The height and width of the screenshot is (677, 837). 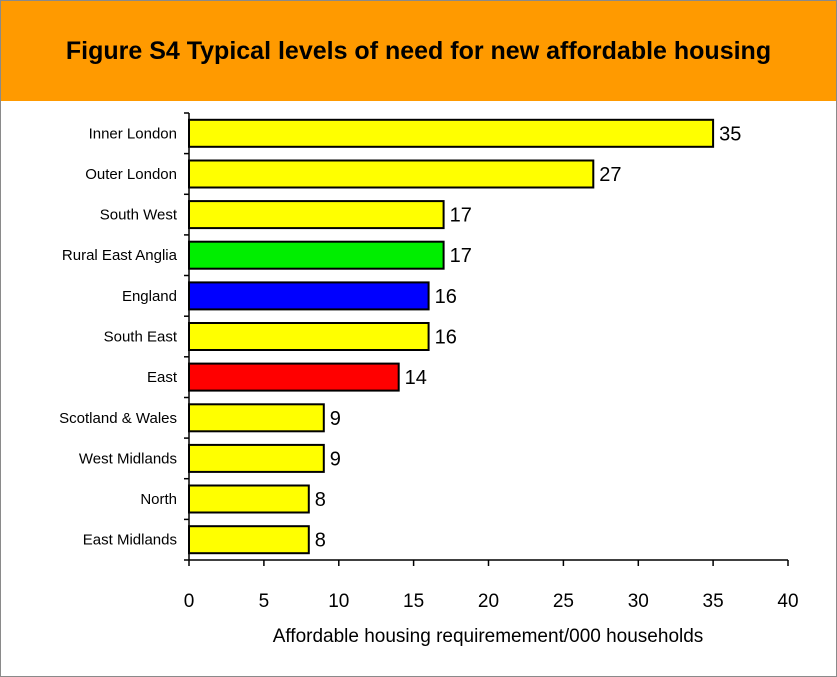 I want to click on category-label: Outer London, so click(x=131, y=174).